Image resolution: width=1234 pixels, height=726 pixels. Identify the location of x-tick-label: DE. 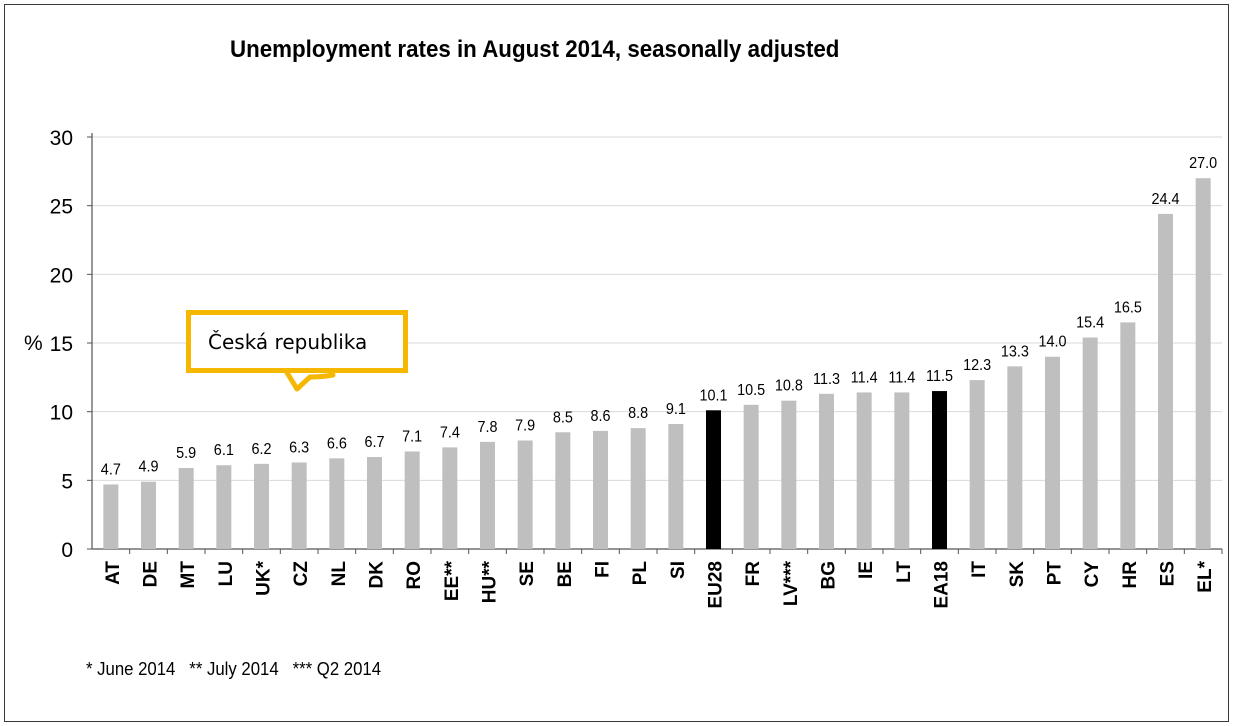
(151, 574).